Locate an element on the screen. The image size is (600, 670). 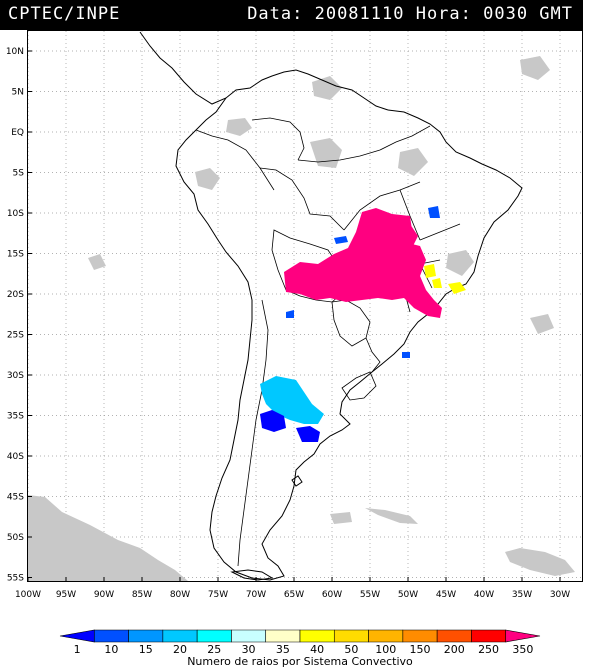
system-blue-small is located at coordinates (290, 314).